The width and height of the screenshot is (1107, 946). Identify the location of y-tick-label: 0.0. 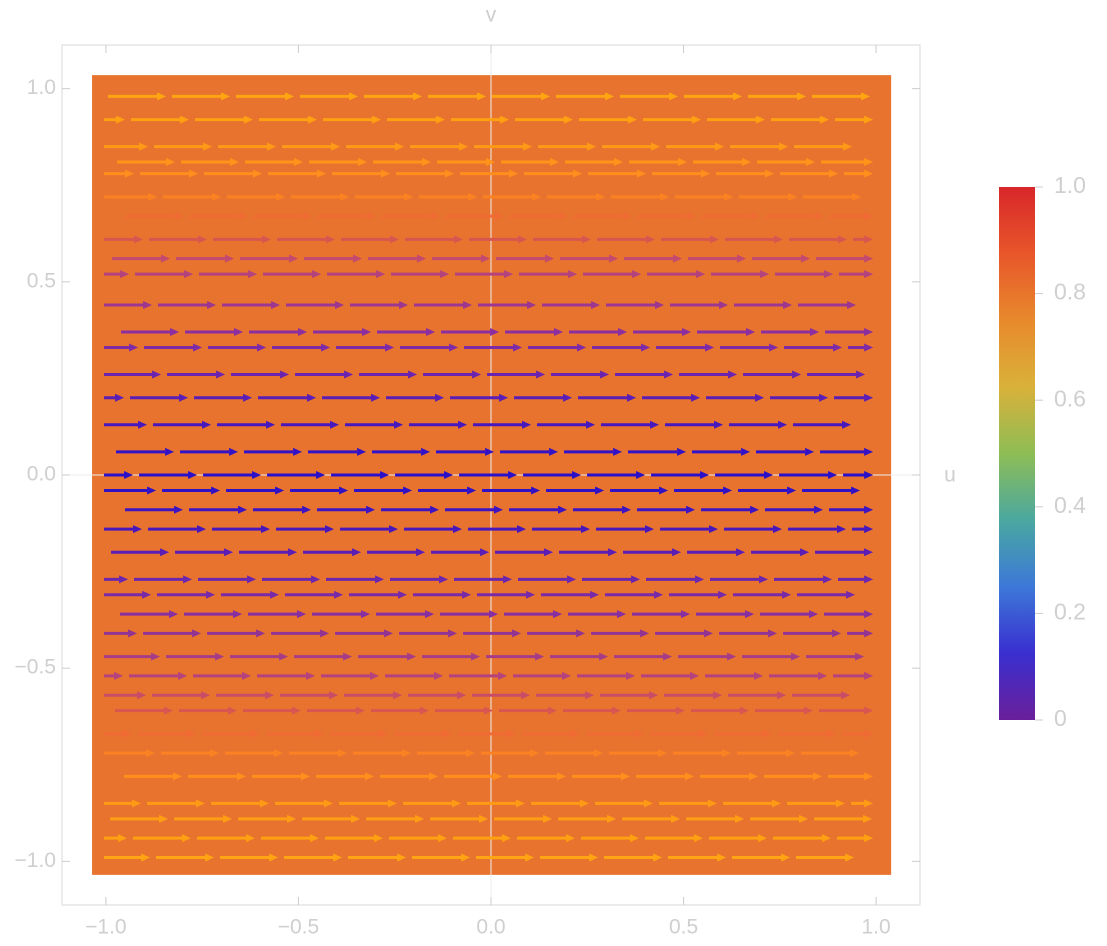
(41, 474).